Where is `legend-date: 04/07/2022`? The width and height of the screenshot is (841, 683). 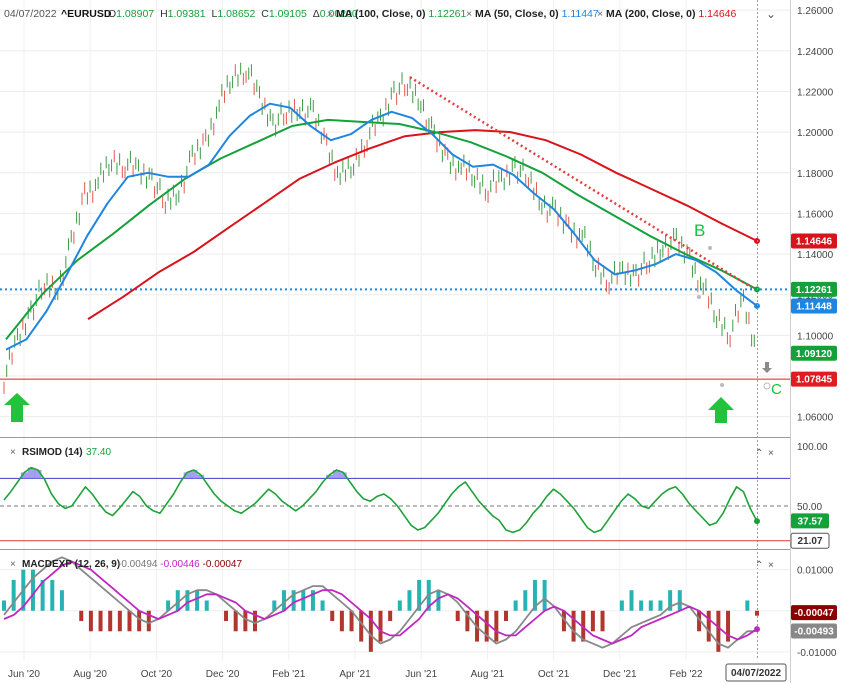
legend-date: 04/07/2022 is located at coordinates (30, 14).